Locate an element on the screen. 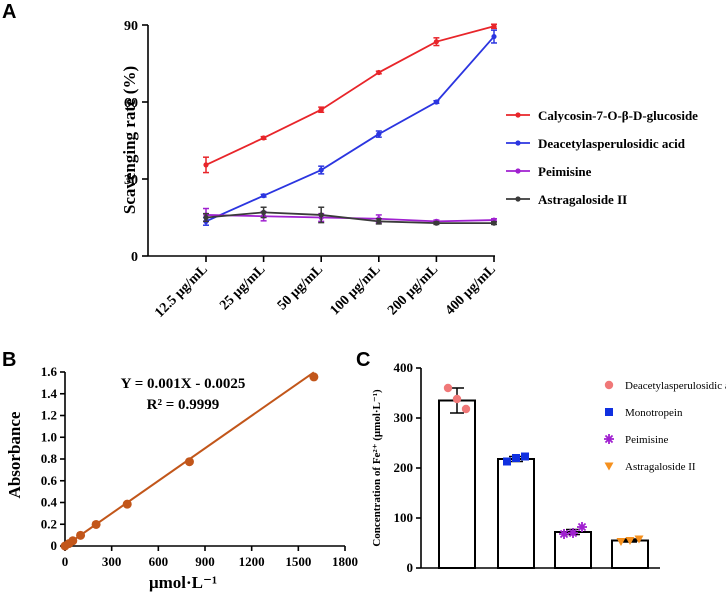 Image resolution: width=726 pixels, height=595 pixels. panel-label-b: B is located at coordinates (9, 360).